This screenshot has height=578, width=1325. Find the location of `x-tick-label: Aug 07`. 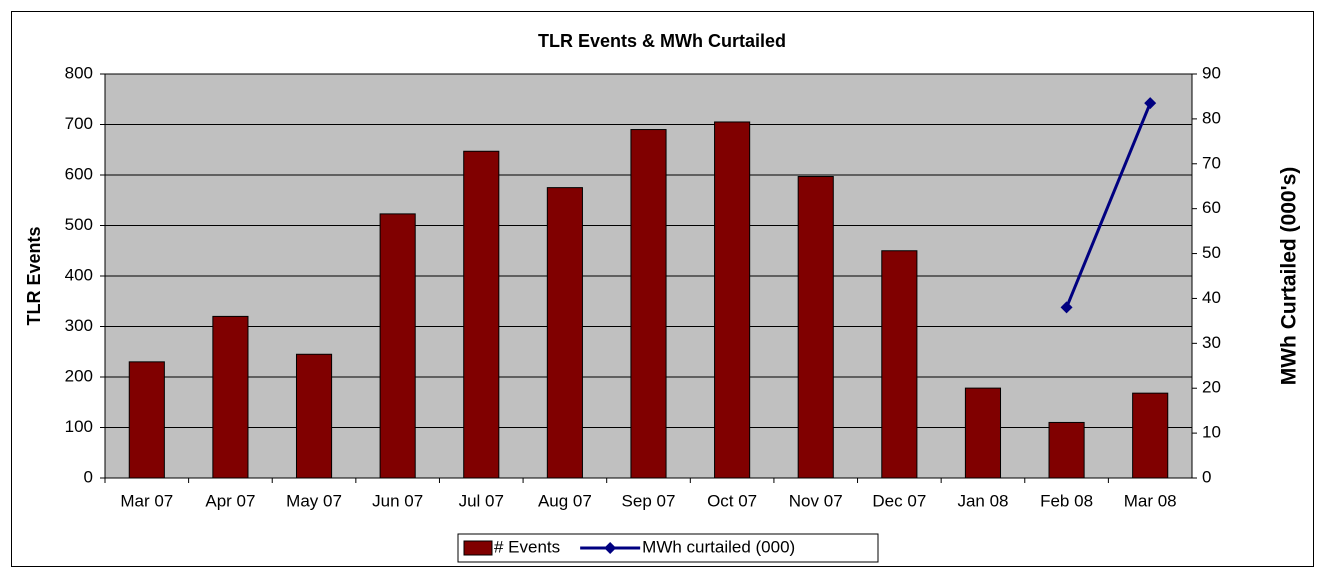

x-tick-label: Aug 07 is located at coordinates (565, 500).